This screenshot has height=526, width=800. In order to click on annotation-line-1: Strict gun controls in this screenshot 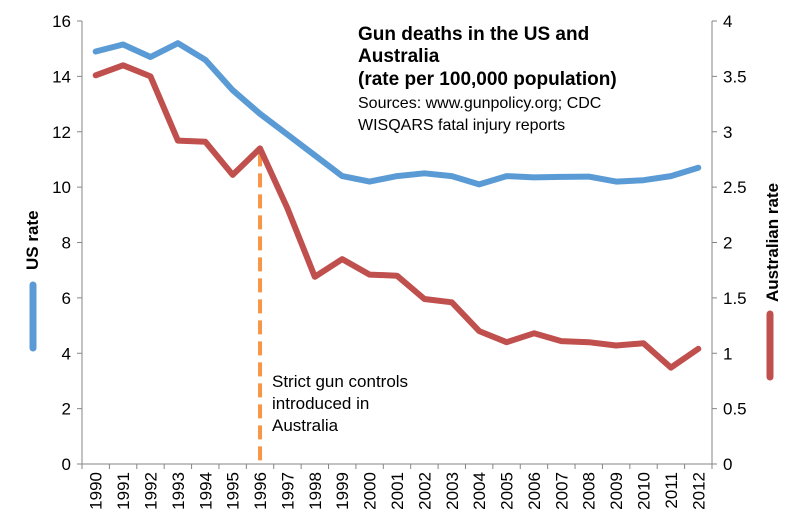, I will do `click(340, 381)`.